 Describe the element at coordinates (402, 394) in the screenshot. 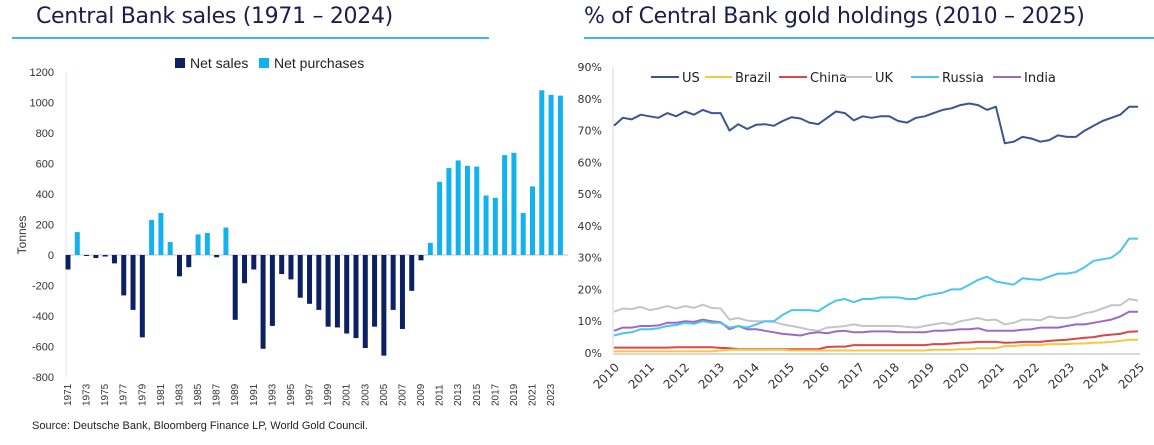

I see `x-tick-label: 2007` at that location.